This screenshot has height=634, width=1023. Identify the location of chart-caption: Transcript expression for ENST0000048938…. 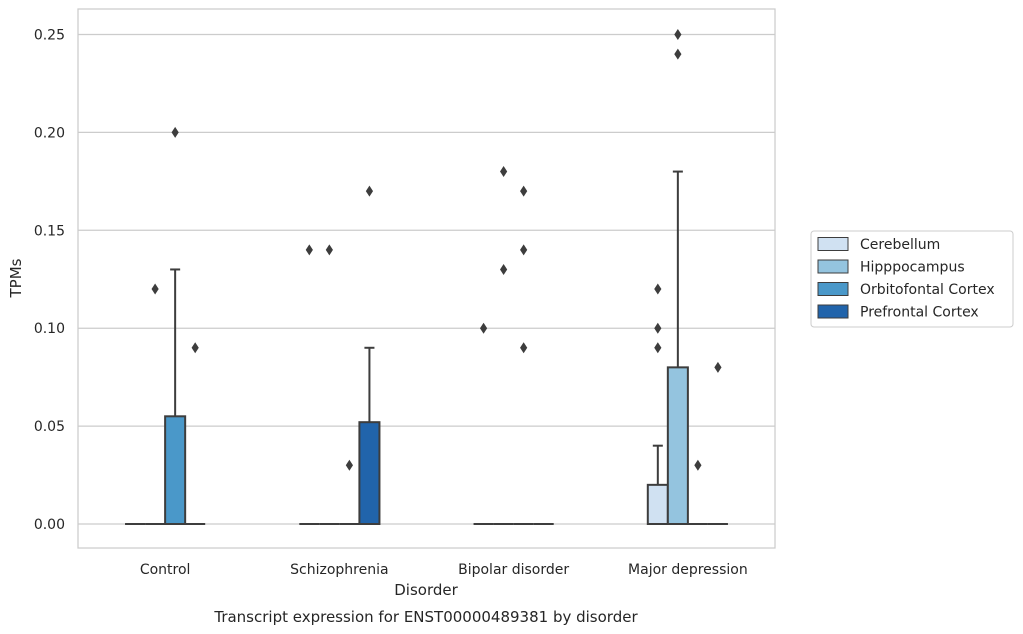
(425, 617).